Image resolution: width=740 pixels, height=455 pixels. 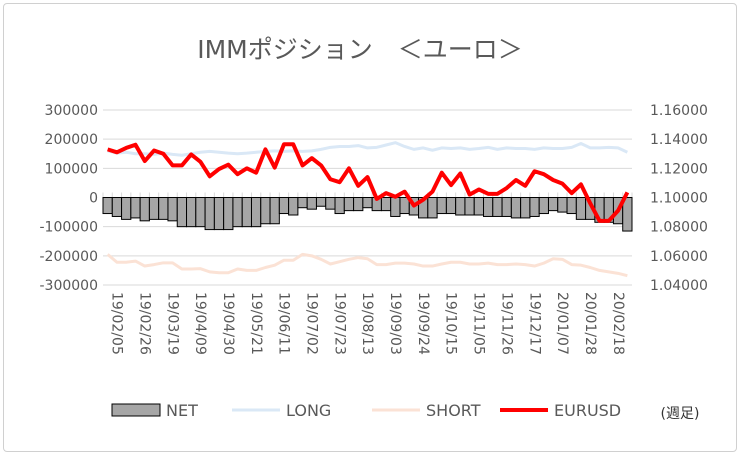 I want to click on legend-label-long: LONG, so click(x=308, y=410).